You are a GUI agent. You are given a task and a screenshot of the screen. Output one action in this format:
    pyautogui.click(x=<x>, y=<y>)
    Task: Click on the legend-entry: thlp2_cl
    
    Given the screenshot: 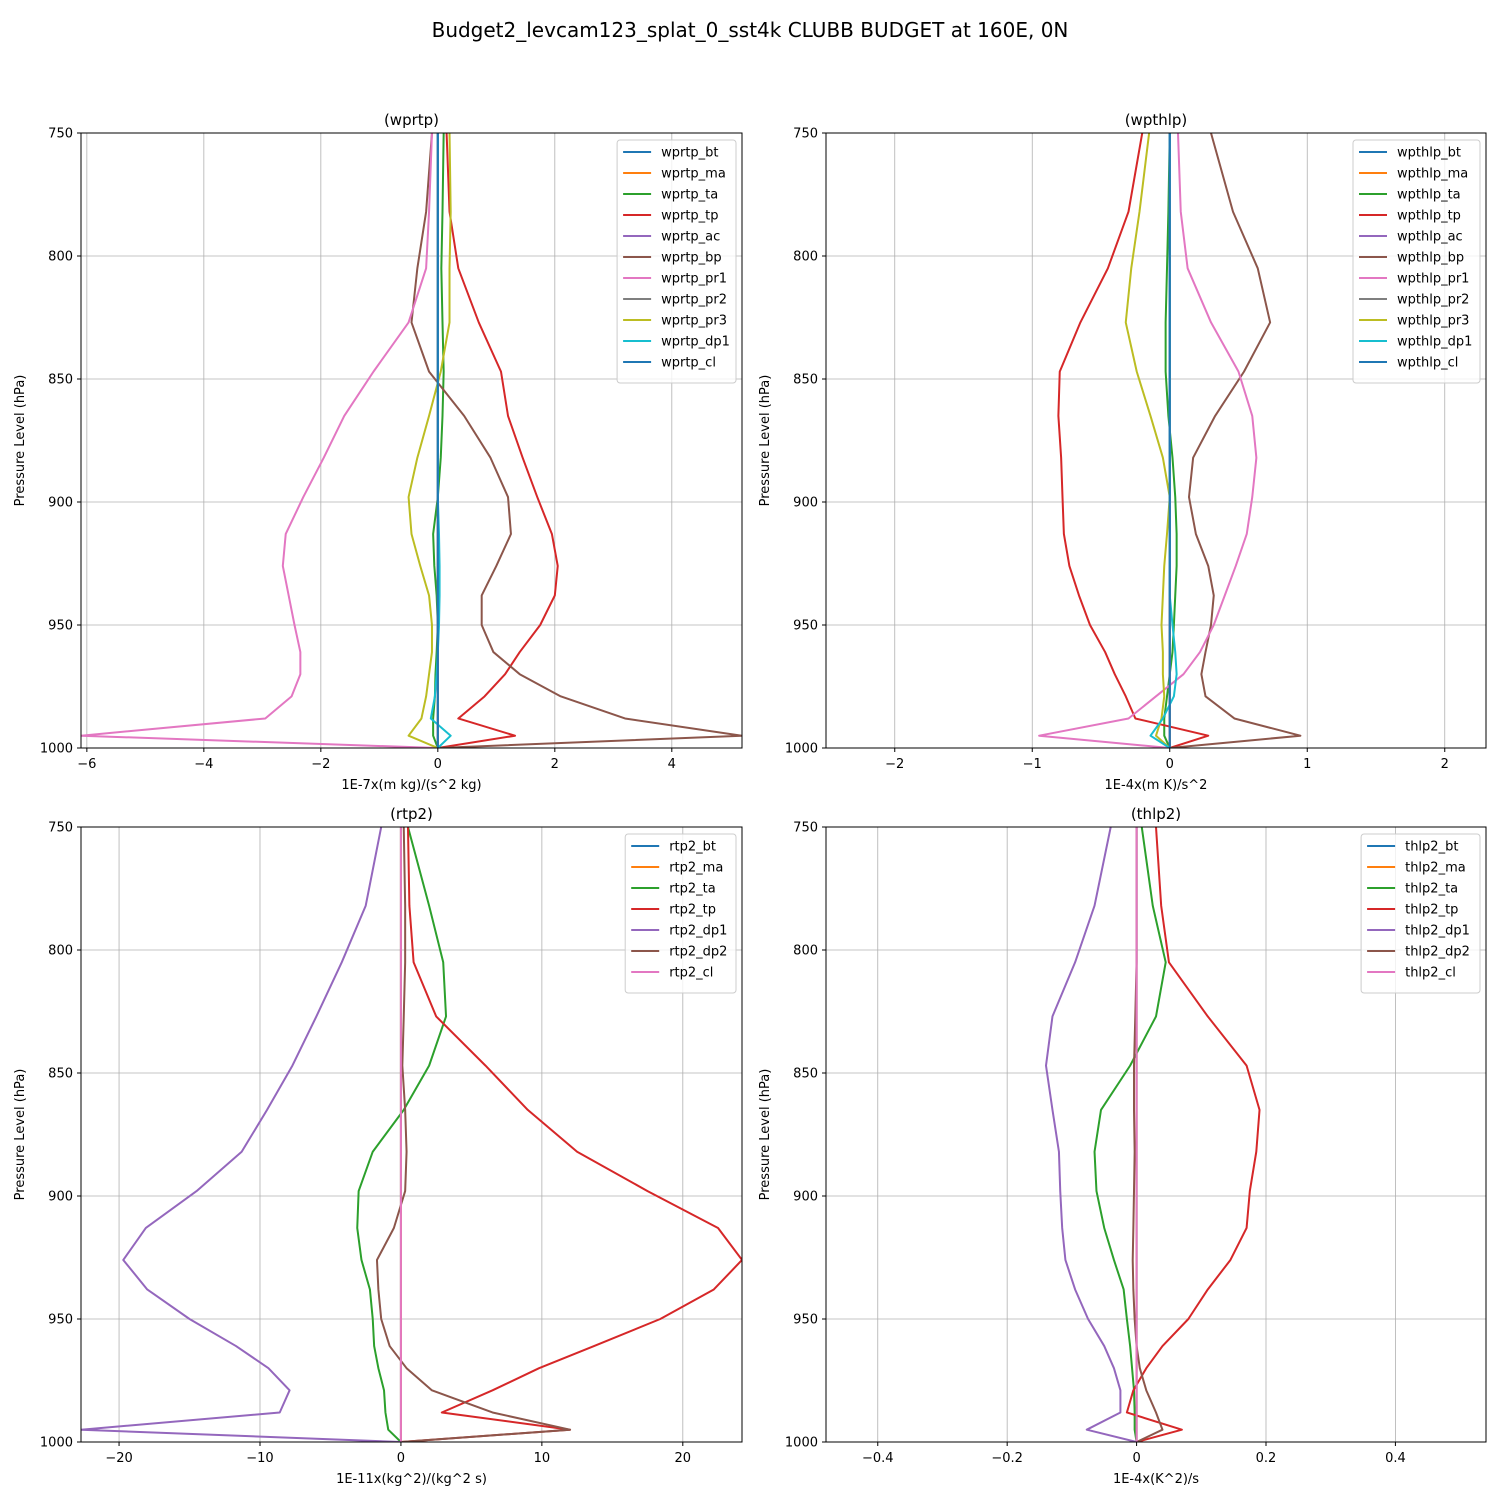 What is the action you would take?
    pyautogui.click(x=1430, y=973)
    